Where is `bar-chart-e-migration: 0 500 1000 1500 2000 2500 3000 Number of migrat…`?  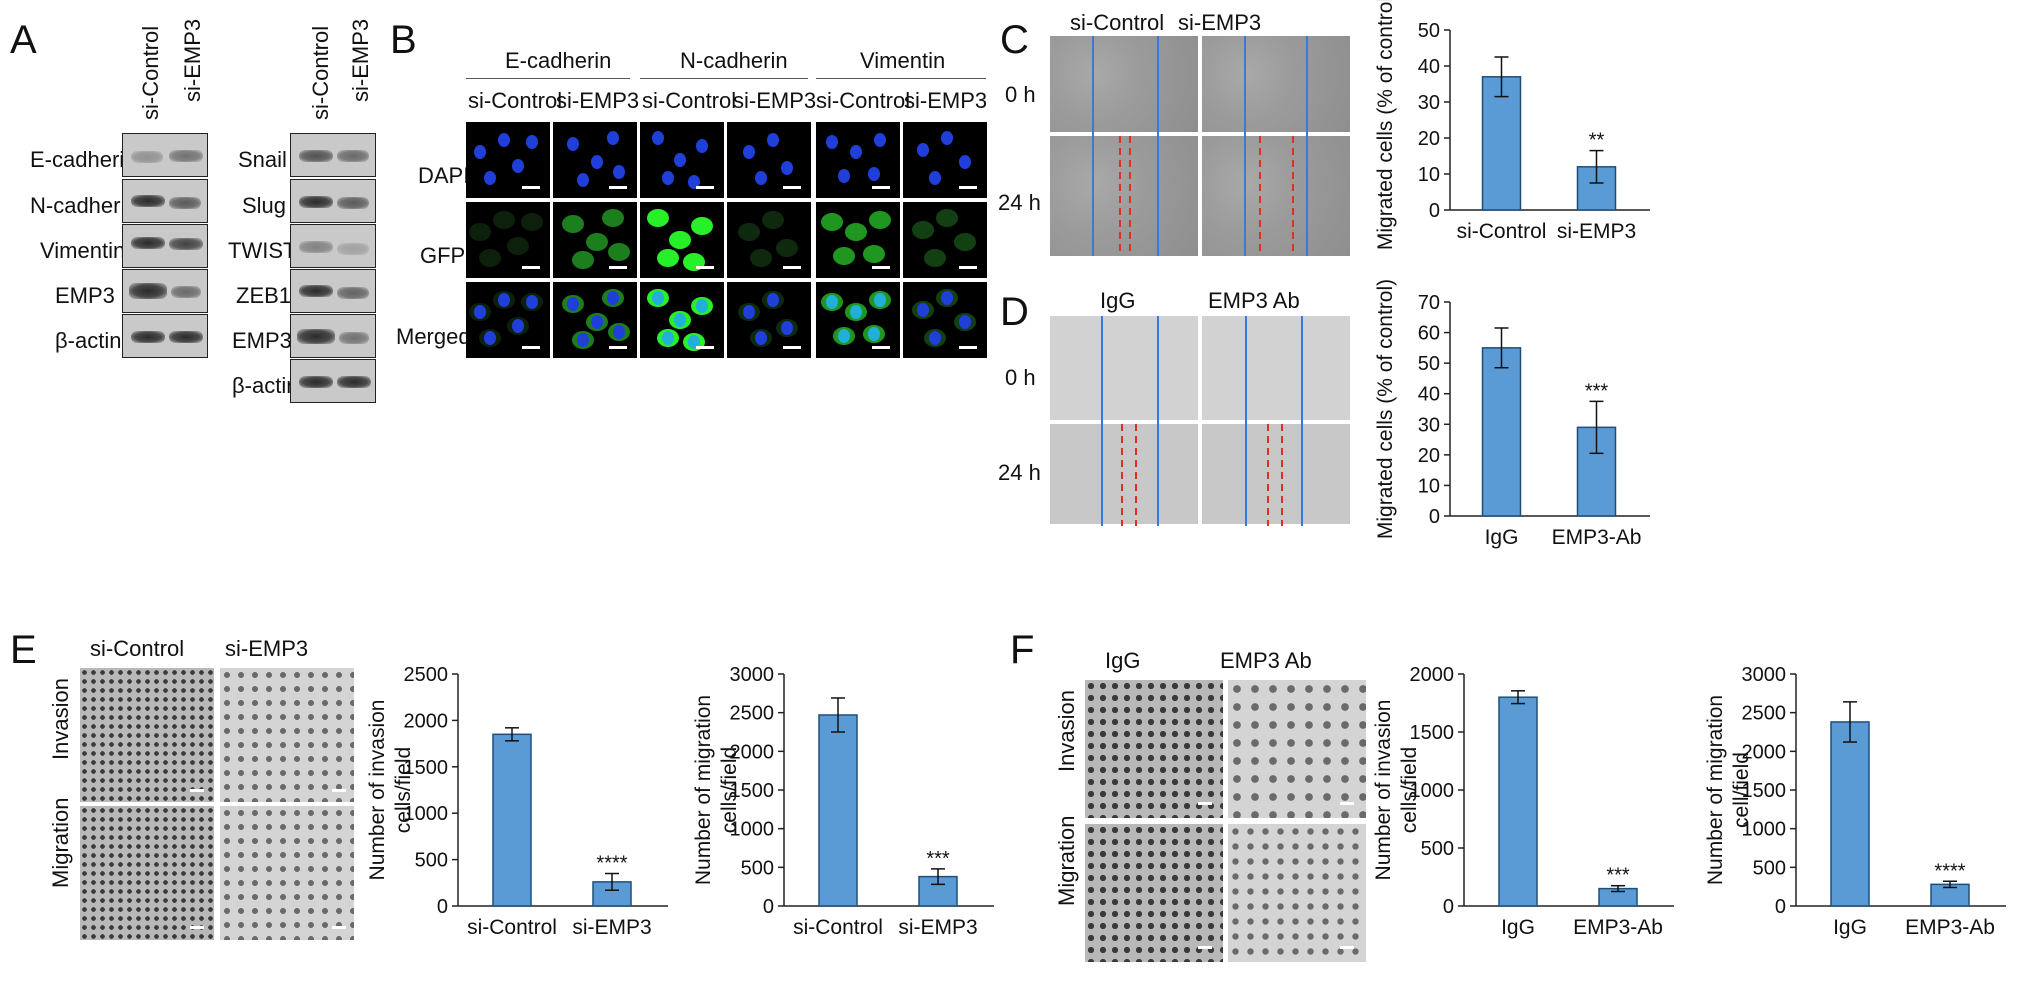 bar-chart-e-migration: 0 500 1000 1500 2000 2500 3000 Number of migrat… is located at coordinates (848, 802).